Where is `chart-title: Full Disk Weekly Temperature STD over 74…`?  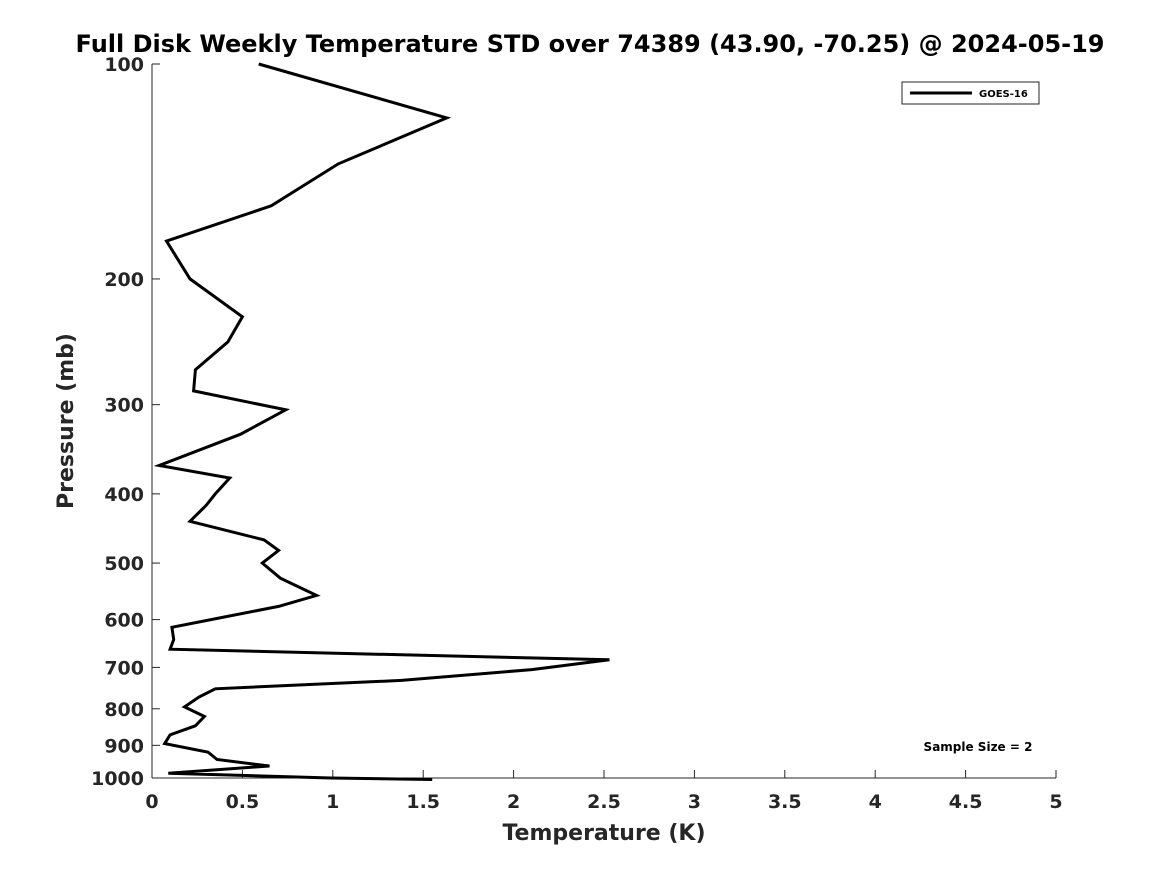 chart-title: Full Disk Weekly Temperature STD over 74… is located at coordinates (590, 44).